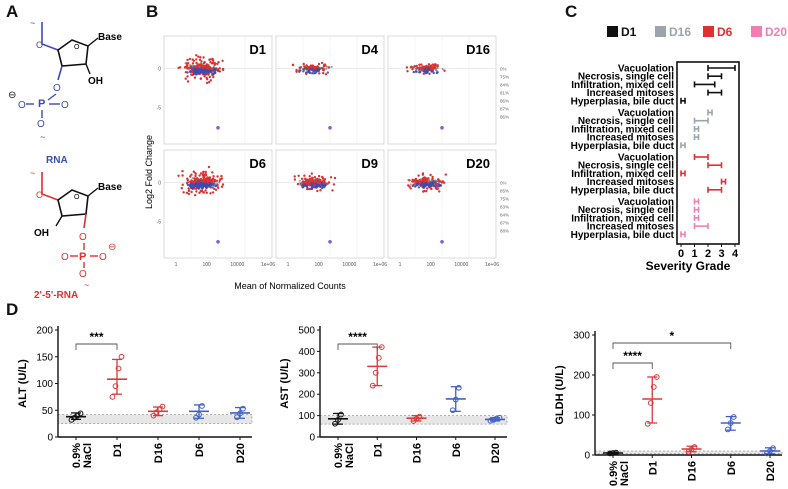 This screenshot has width=788, height=489. What do you see at coordinates (41, 233) in the screenshot?
I see `rna25-oh-label: OH` at bounding box center [41, 233].